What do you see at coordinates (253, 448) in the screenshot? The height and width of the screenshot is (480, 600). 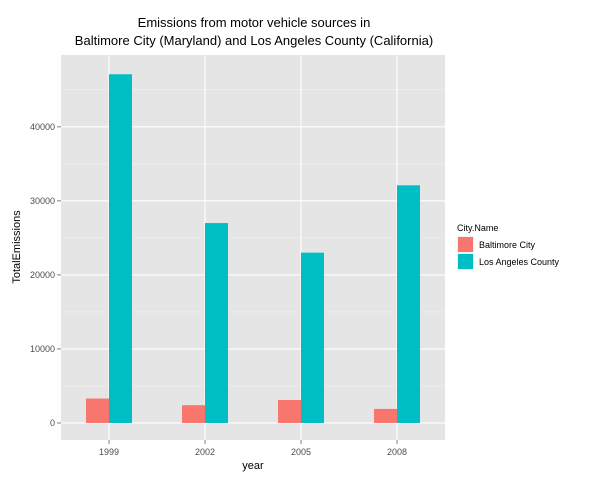 I see `x-axis: 1999 2002 2005 2008` at bounding box center [253, 448].